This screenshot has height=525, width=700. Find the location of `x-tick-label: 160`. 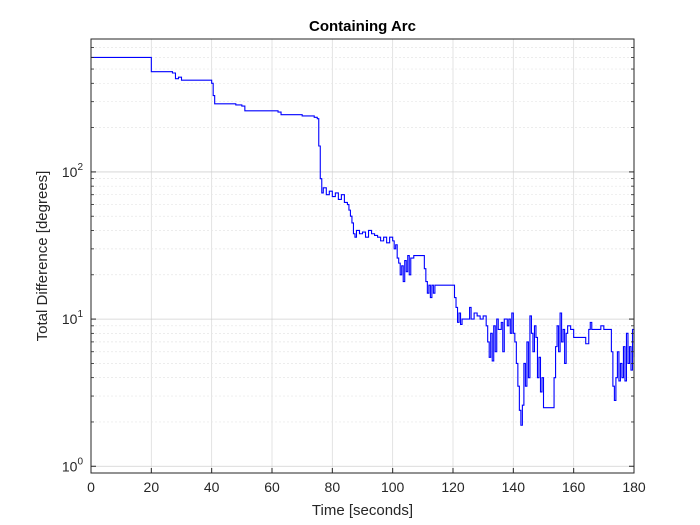

x-tick-label: 160 is located at coordinates (574, 487).